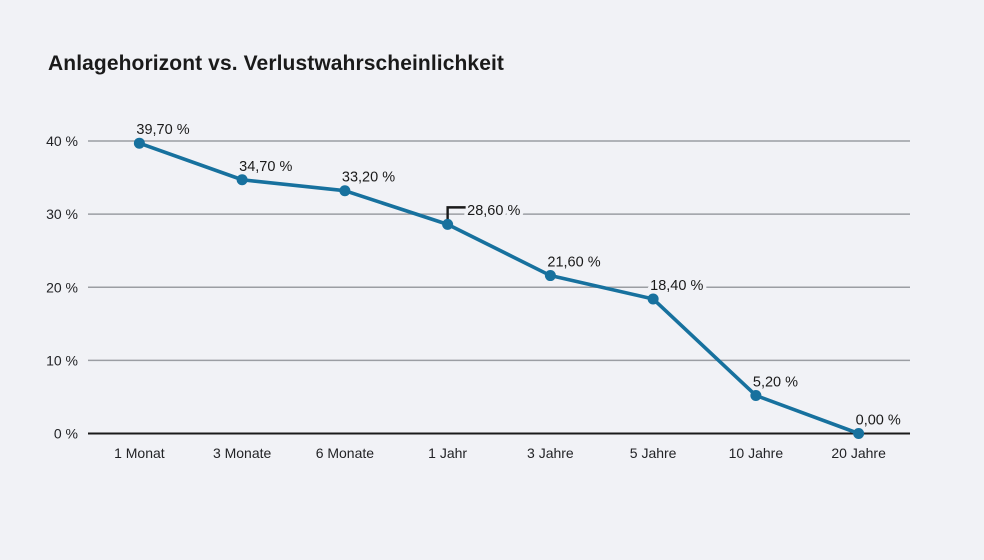  Describe the element at coordinates (858, 453) in the screenshot. I see `x-tick-label: 20 Jahre` at that location.